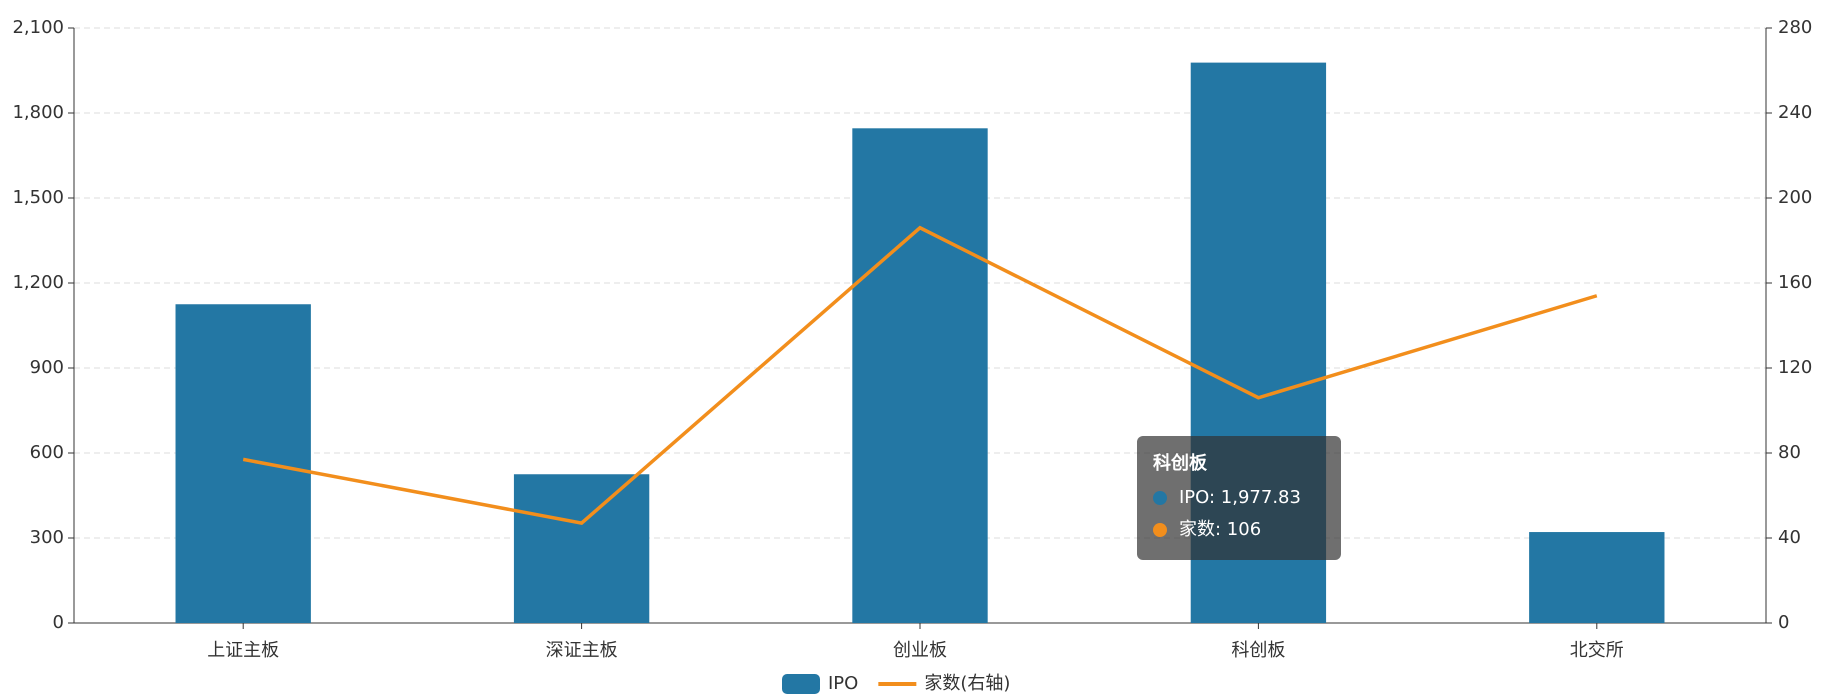  What do you see at coordinates (1789, 452) in the screenshot?
I see `y2-tick-label: 80` at bounding box center [1789, 452].